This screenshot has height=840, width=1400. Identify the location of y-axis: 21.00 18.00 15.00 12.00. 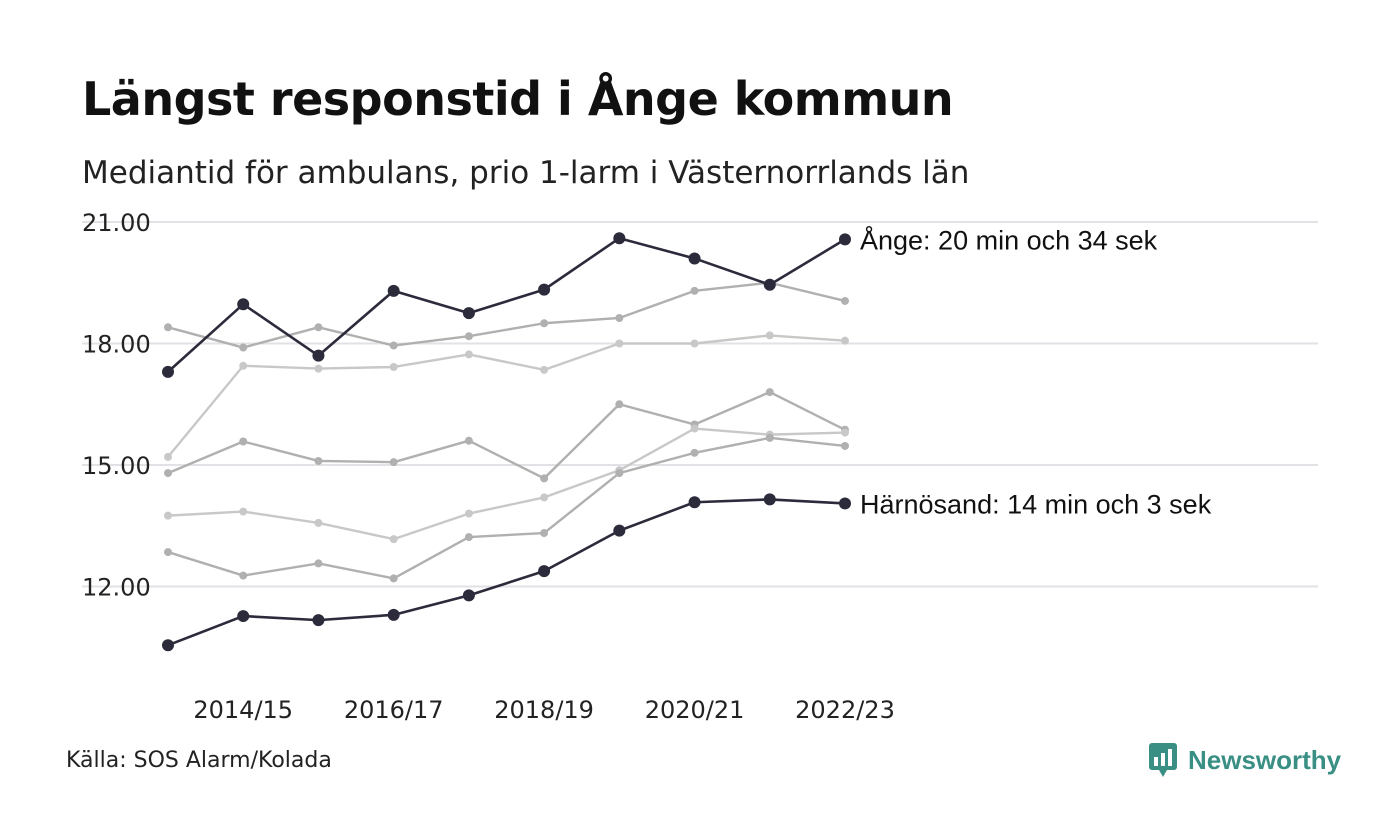
(116, 405).